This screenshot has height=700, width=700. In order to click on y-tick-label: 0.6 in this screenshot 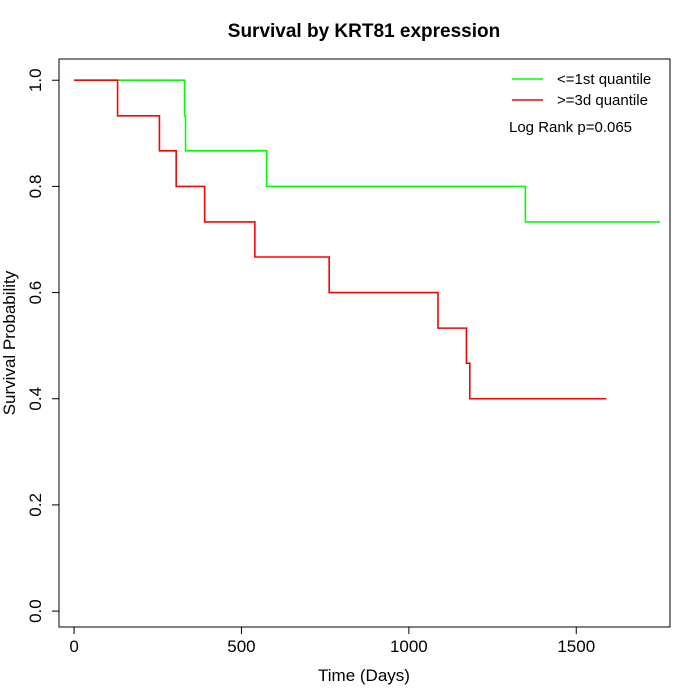, I will do `click(35, 293)`.